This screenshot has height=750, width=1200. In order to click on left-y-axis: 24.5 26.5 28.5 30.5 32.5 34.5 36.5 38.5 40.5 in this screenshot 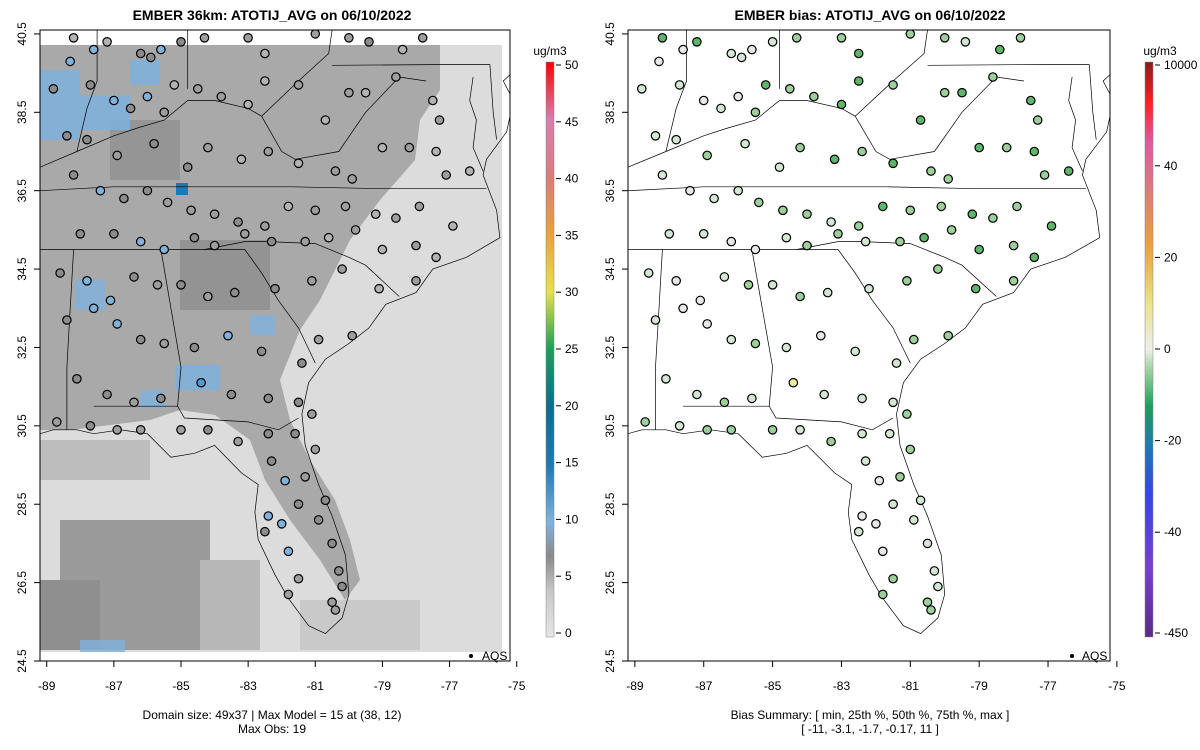, I will do `click(27, 347)`.